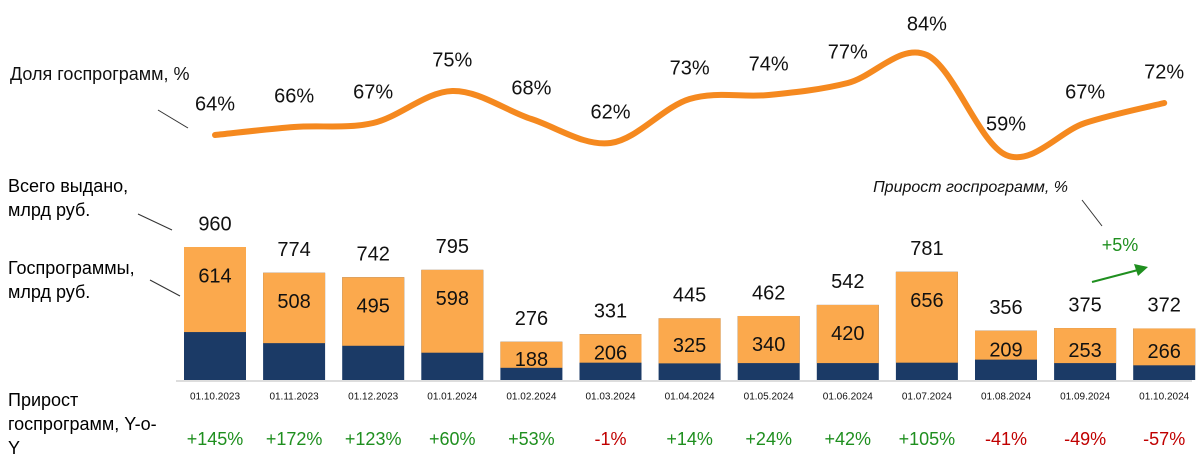  What do you see at coordinates (373, 439) in the screenshot?
I see `growth-label: +123%` at bounding box center [373, 439].